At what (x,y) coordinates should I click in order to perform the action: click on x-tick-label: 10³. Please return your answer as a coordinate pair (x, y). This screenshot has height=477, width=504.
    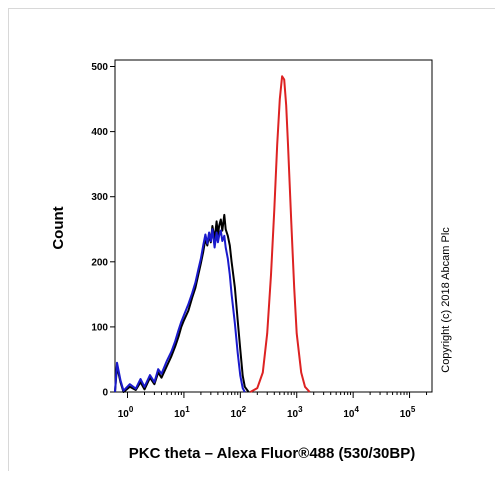
    Looking at the image, I should click on (295, 412).